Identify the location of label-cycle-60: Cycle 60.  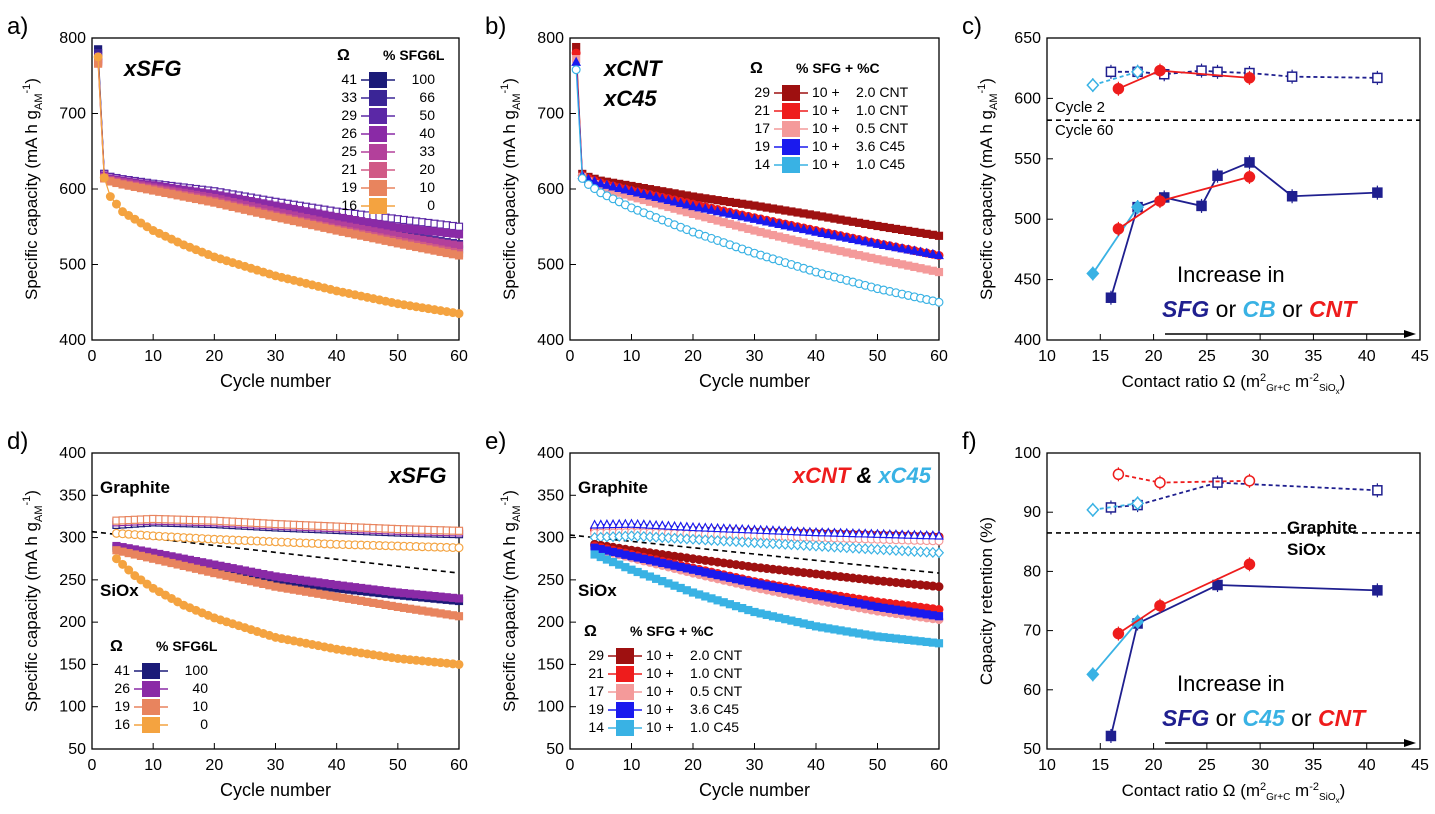
(1084, 130).